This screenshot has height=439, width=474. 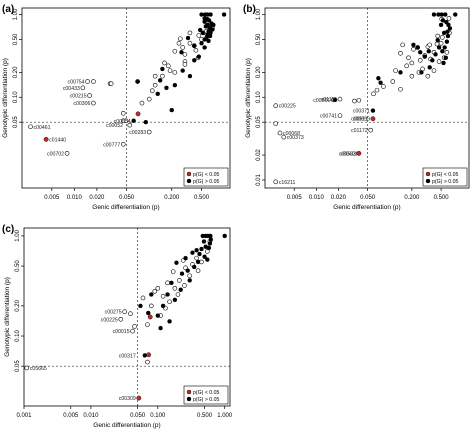 What do you see at coordinates (225, 416) in the screenshot?
I see `x-tick-label: 1.000` at bounding box center [225, 416].